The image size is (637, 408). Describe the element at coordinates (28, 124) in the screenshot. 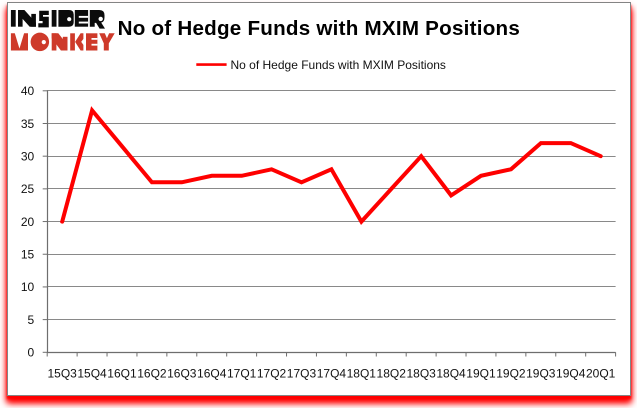

I see `svg-text: 35` at that location.